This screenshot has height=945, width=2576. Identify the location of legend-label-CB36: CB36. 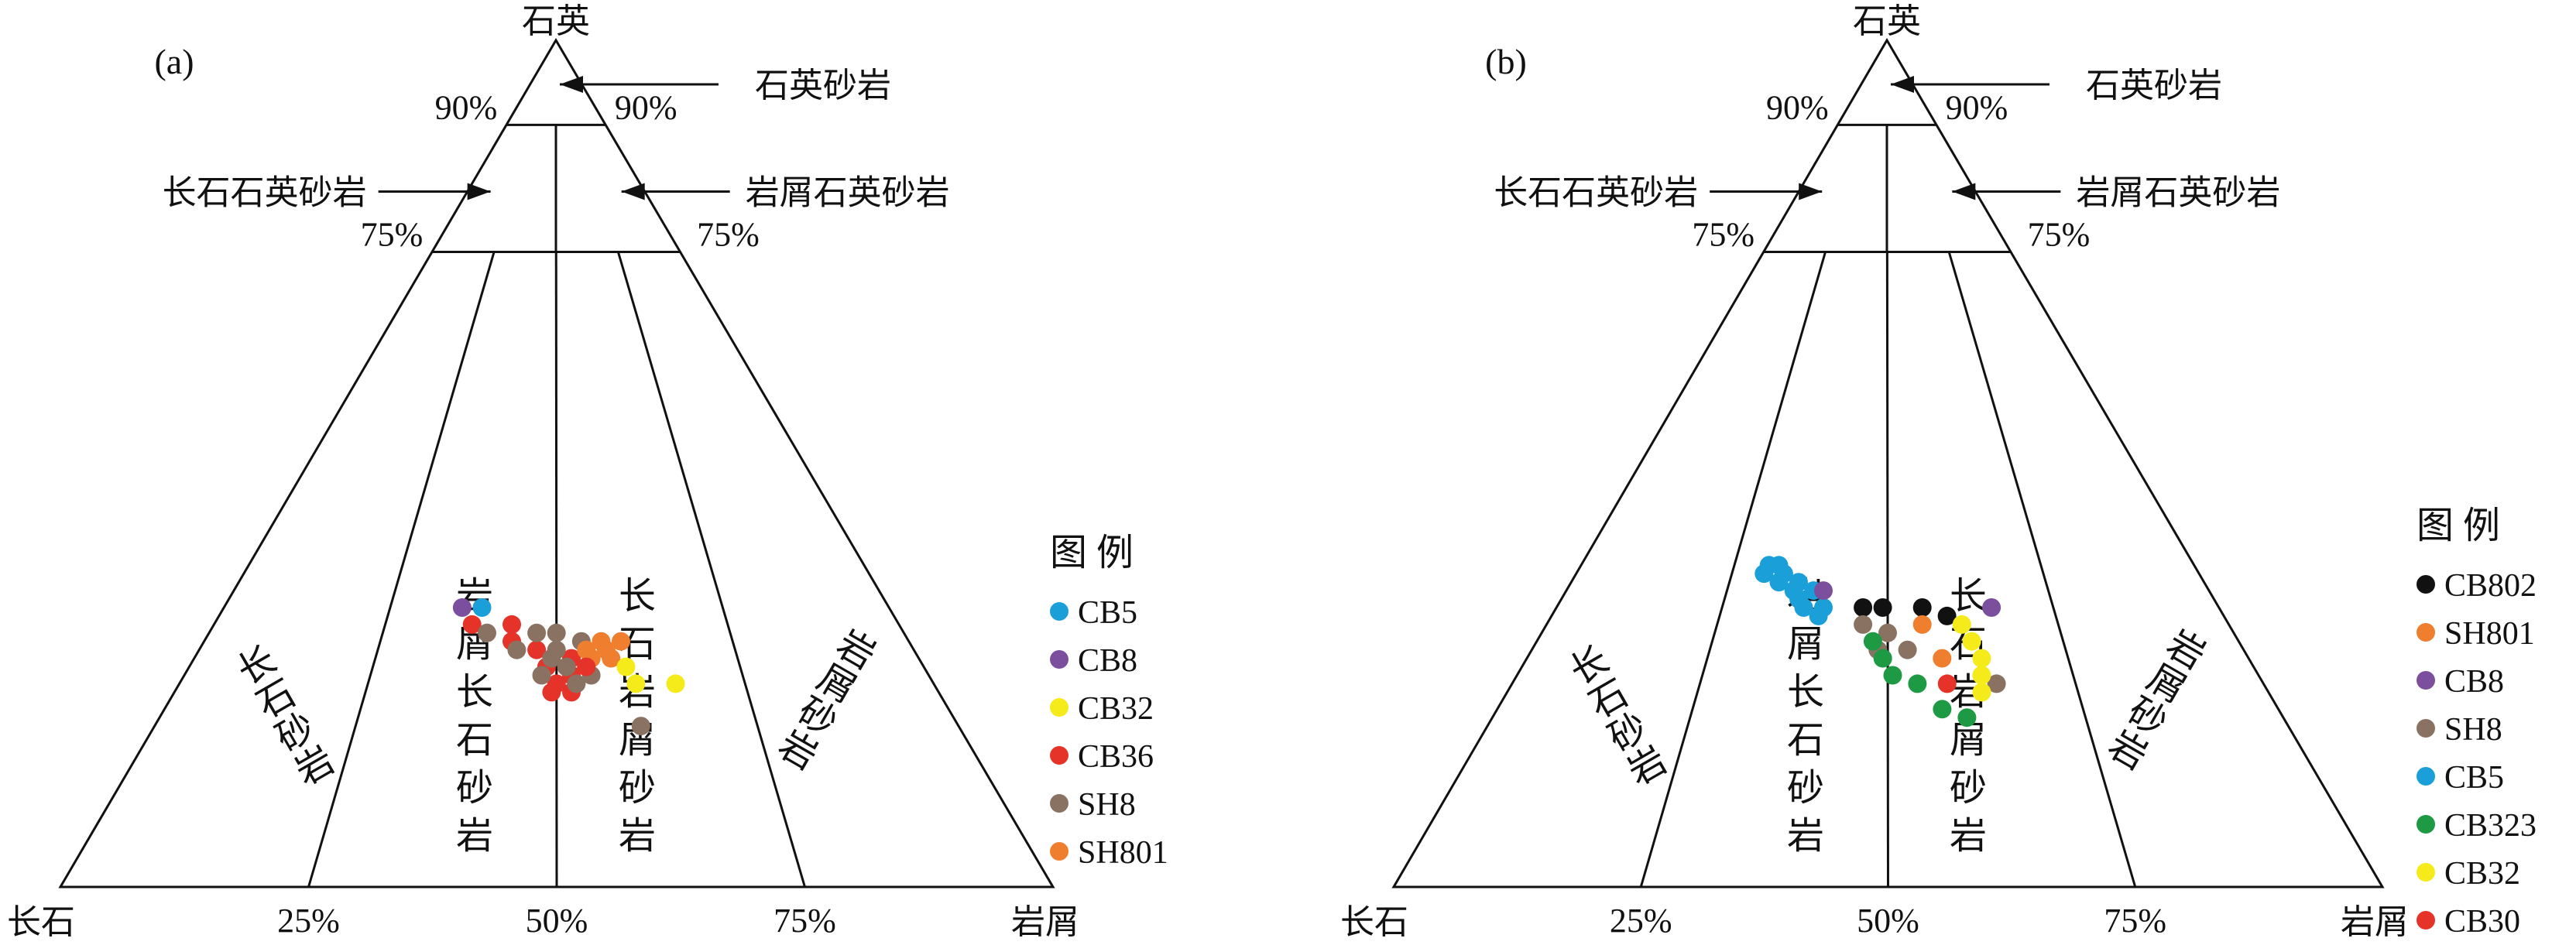
(1116, 757).